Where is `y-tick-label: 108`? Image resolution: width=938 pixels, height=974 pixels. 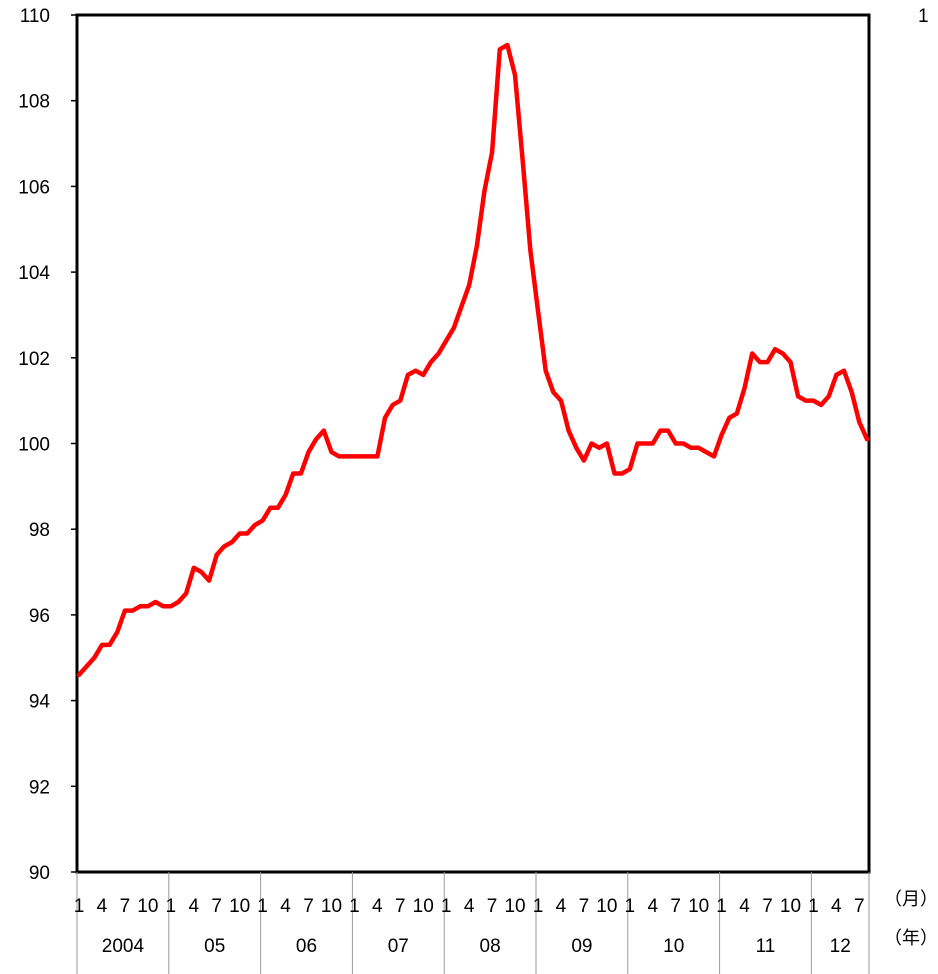
y-tick-label: 108 is located at coordinates (34, 102).